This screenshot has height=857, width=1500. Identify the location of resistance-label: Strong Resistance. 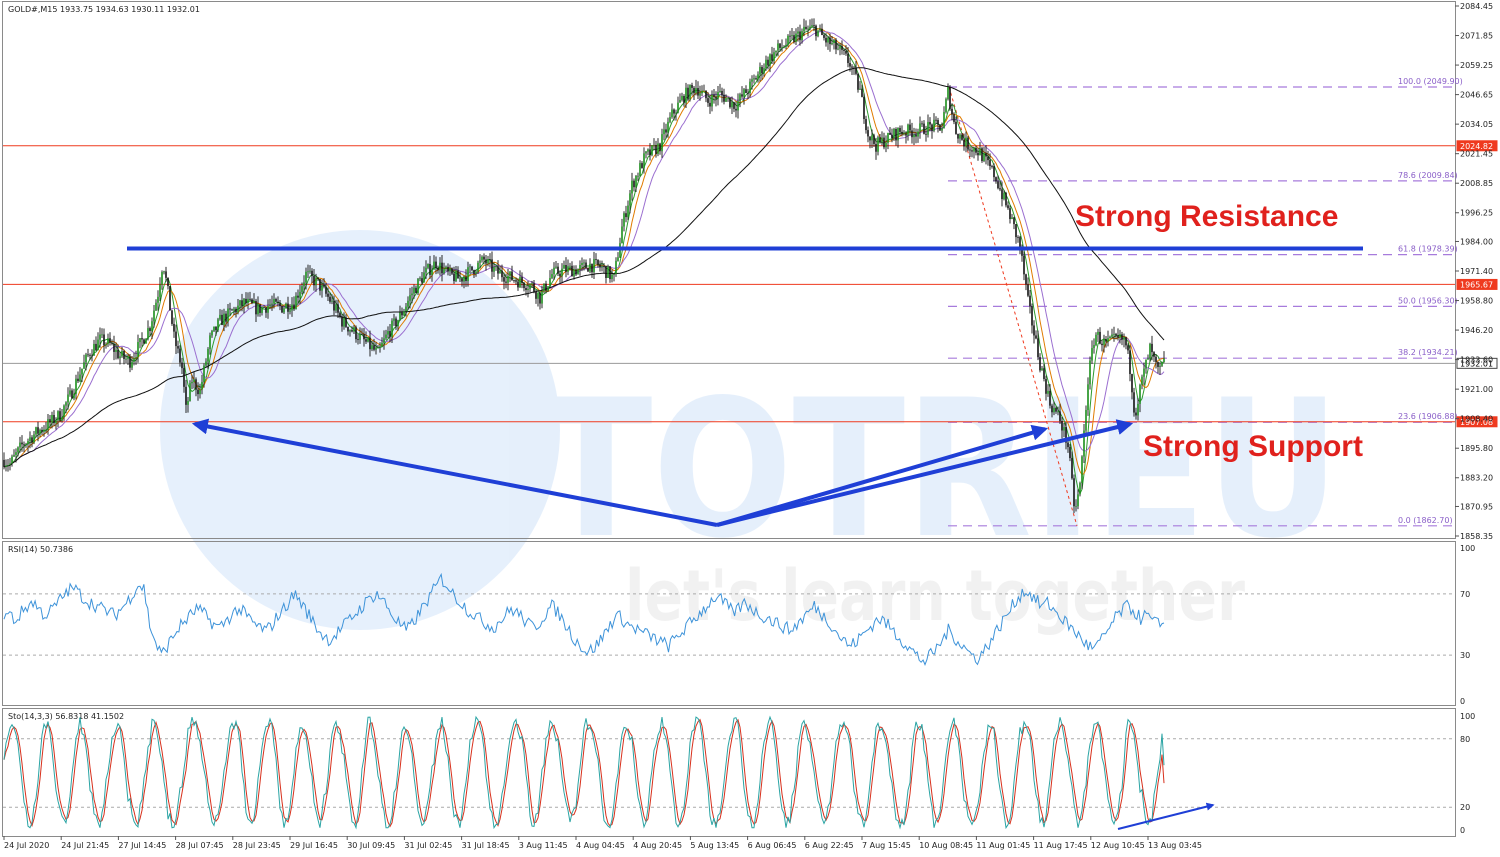
(1206, 216).